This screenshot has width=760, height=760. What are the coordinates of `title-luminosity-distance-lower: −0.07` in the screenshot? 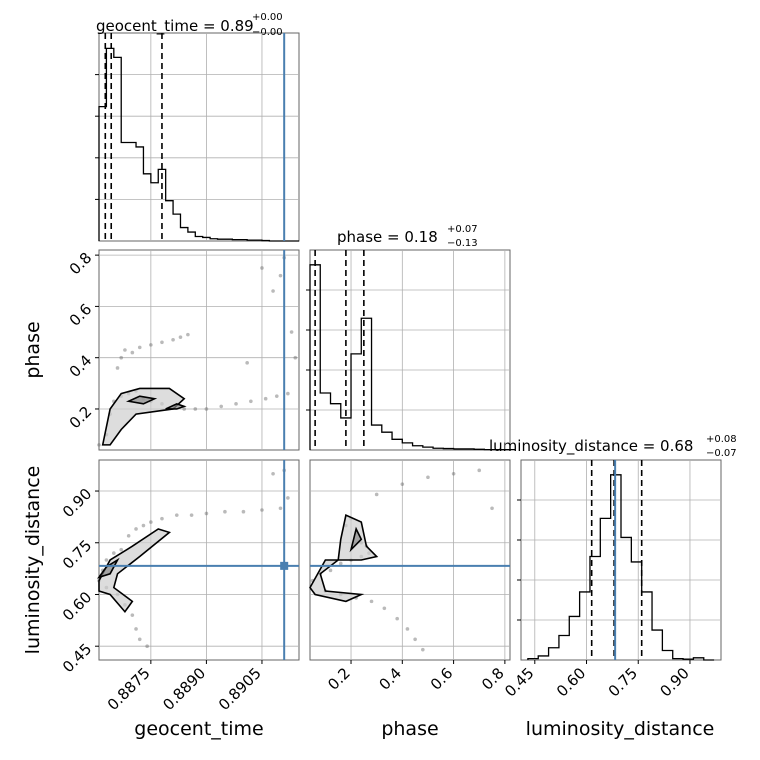 It's located at (721, 453).